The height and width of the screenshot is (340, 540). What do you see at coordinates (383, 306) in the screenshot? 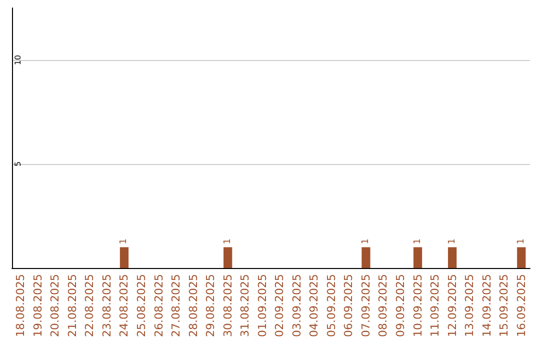
I see `x-tick-label: 08.09.2025` at bounding box center [383, 306].